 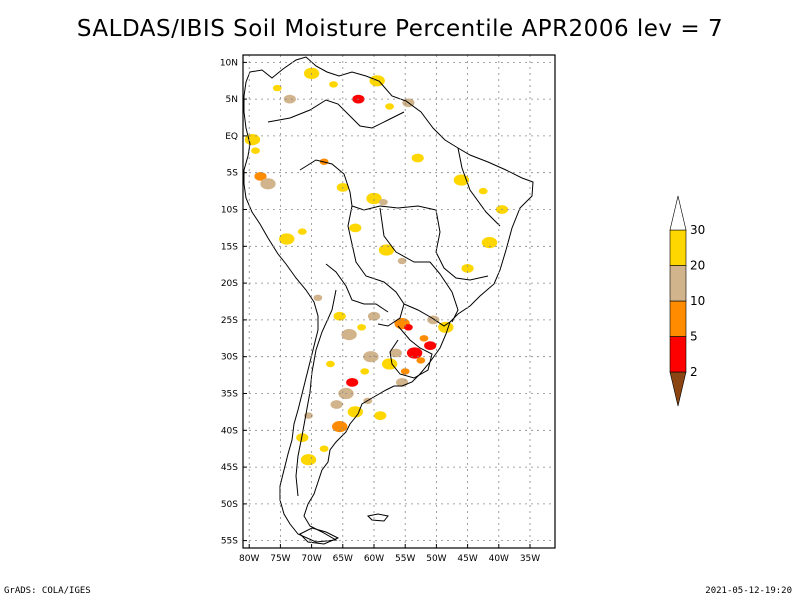 What do you see at coordinates (231, 137) in the screenshot?
I see `lat-tick-label: EQ` at bounding box center [231, 137].